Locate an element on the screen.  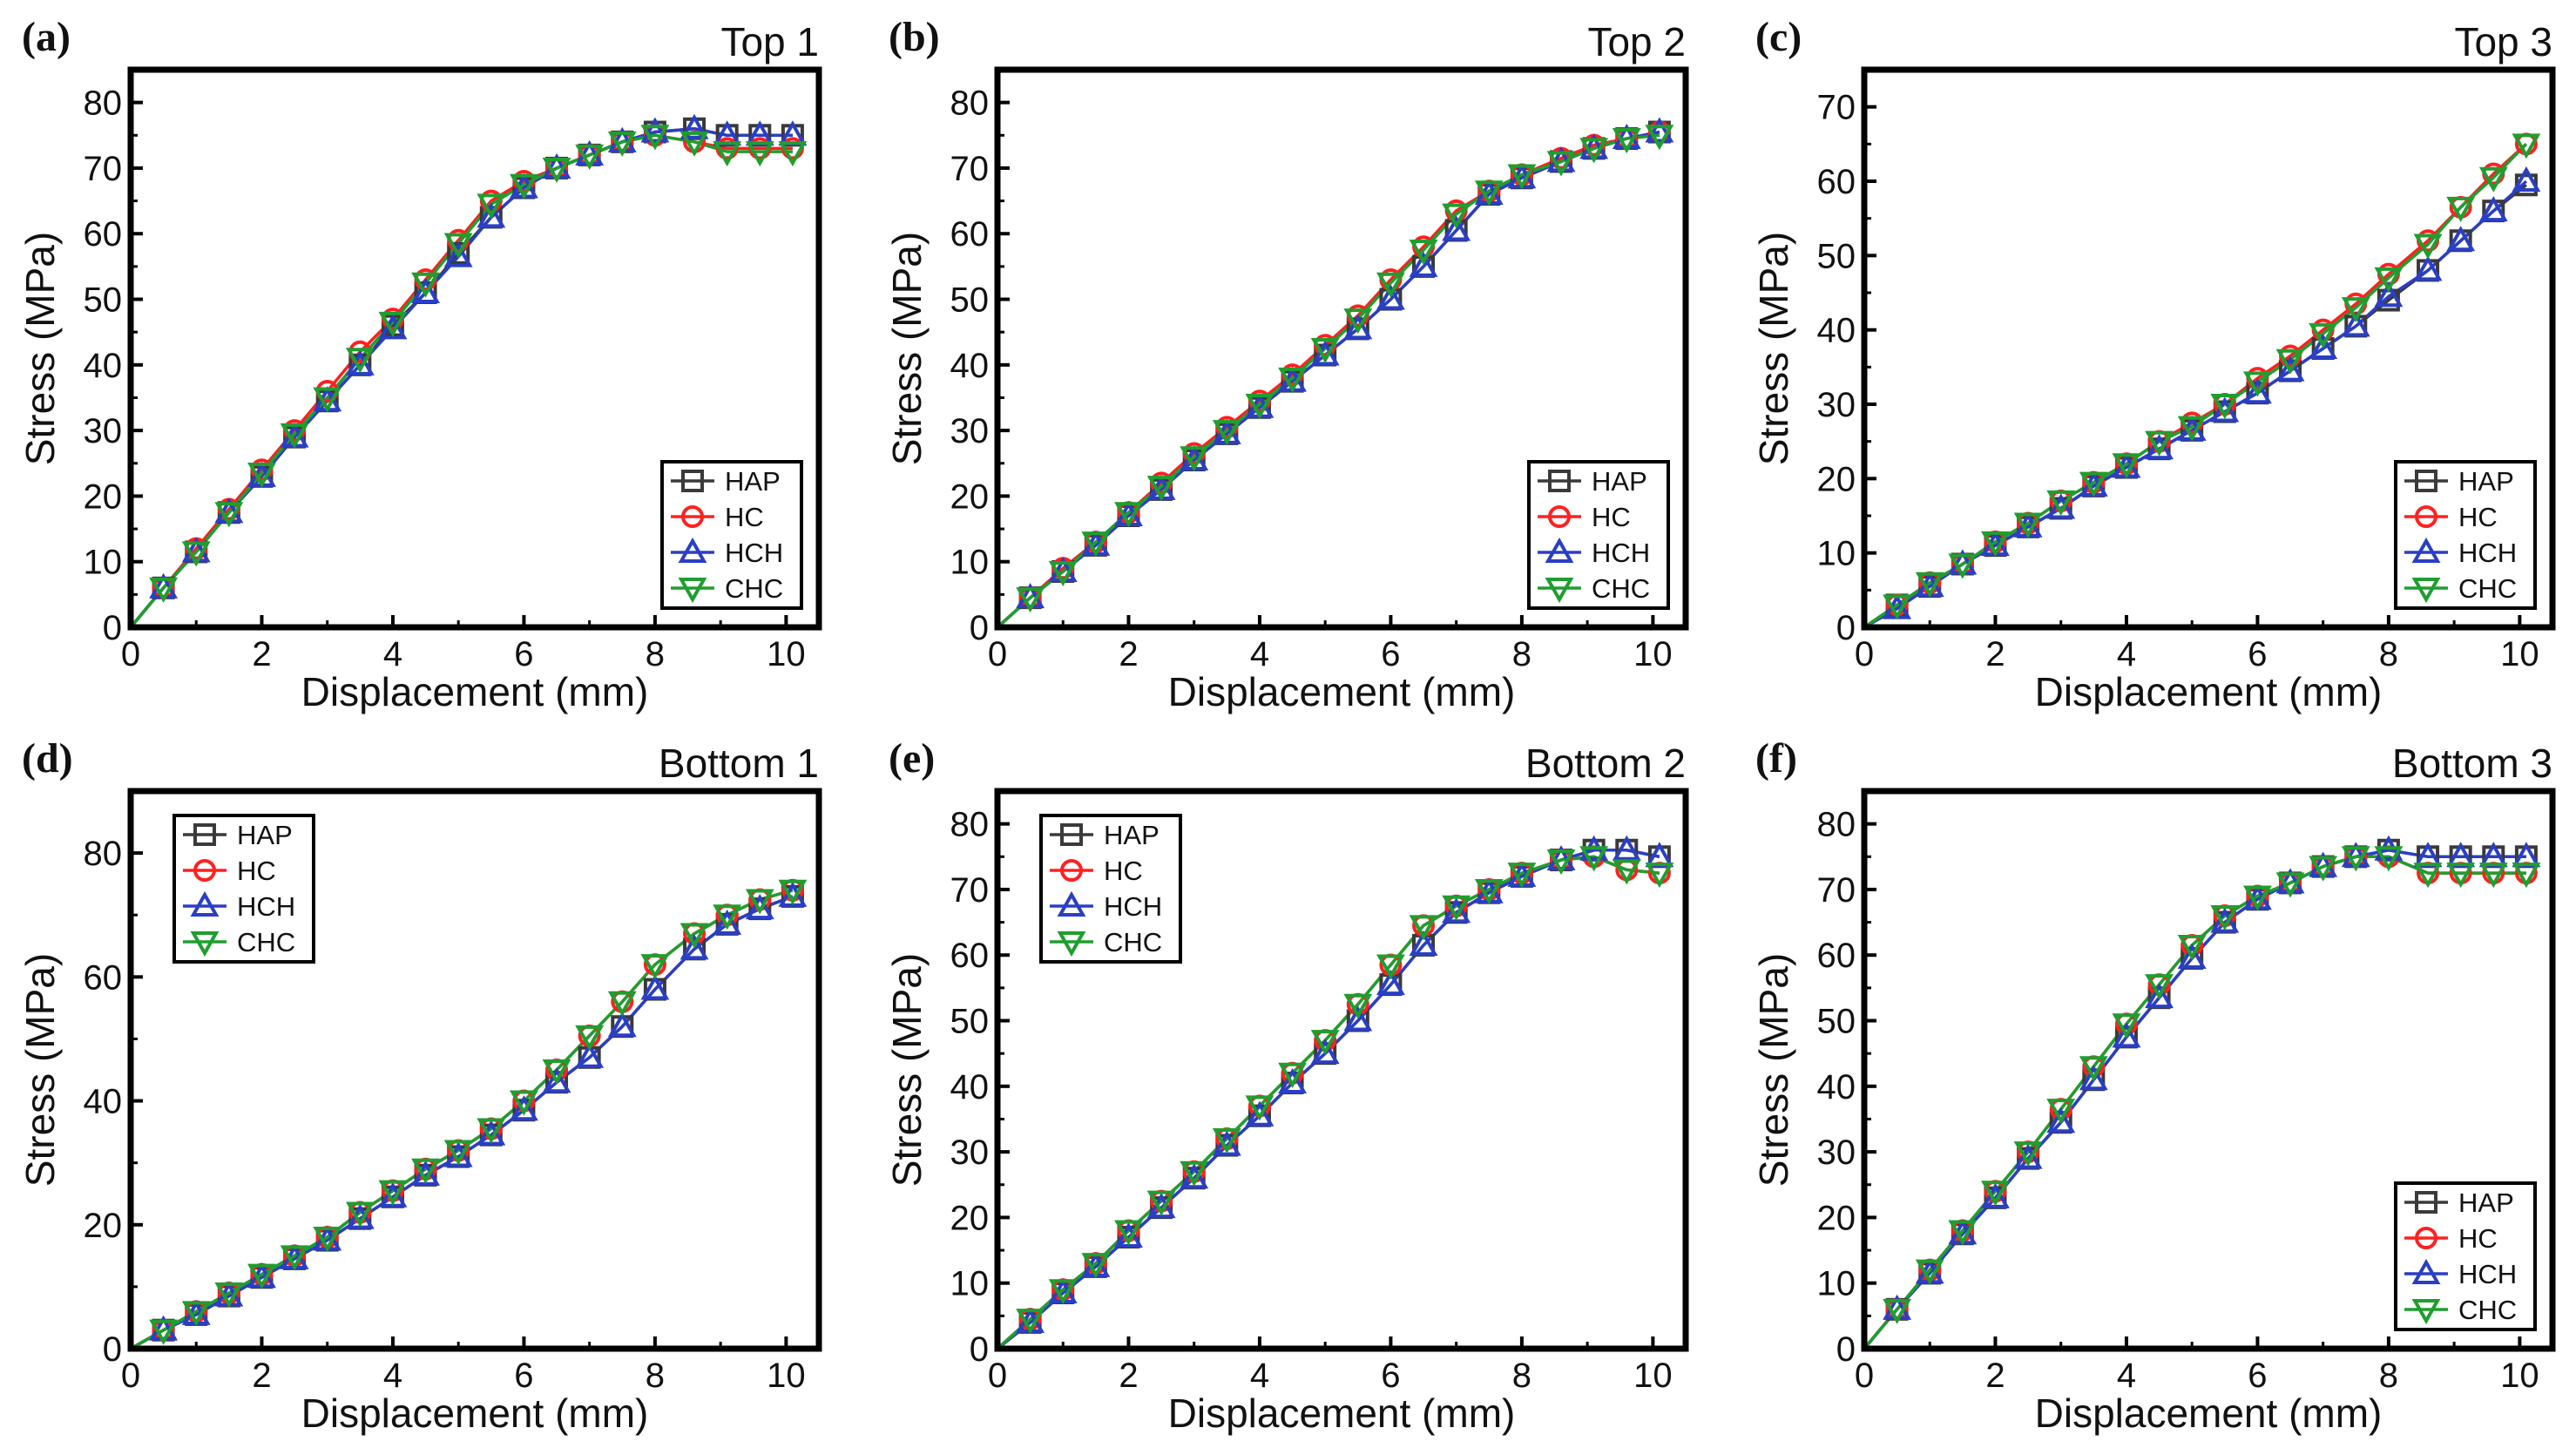
panel-letter: (f) is located at coordinates (1776, 758).